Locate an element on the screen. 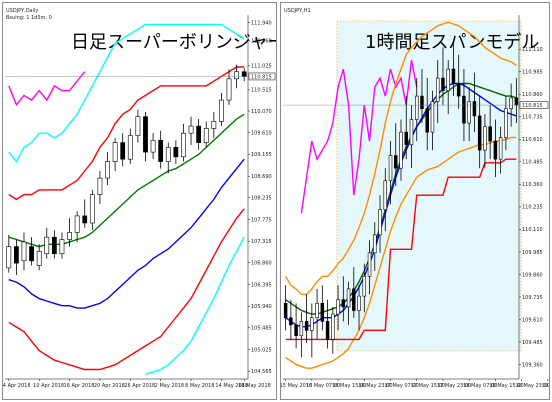 This screenshot has height=402, width=552. x-tick-label: 4 Apr 2018 is located at coordinates (17, 386).